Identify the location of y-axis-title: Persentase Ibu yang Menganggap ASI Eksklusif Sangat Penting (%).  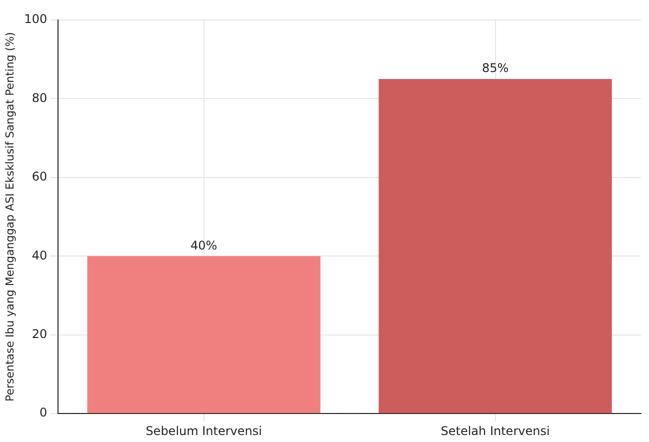
(9, 217).